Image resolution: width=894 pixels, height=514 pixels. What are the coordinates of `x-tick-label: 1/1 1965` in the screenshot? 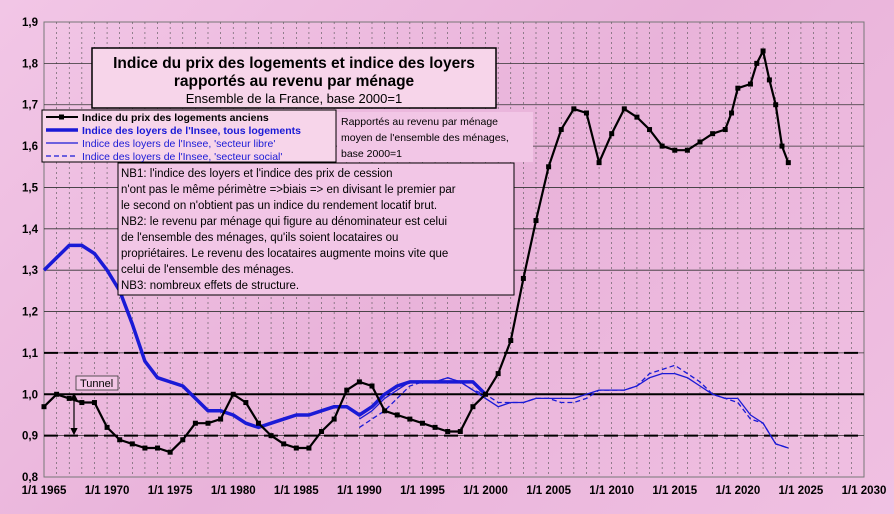 It's located at (44, 491).